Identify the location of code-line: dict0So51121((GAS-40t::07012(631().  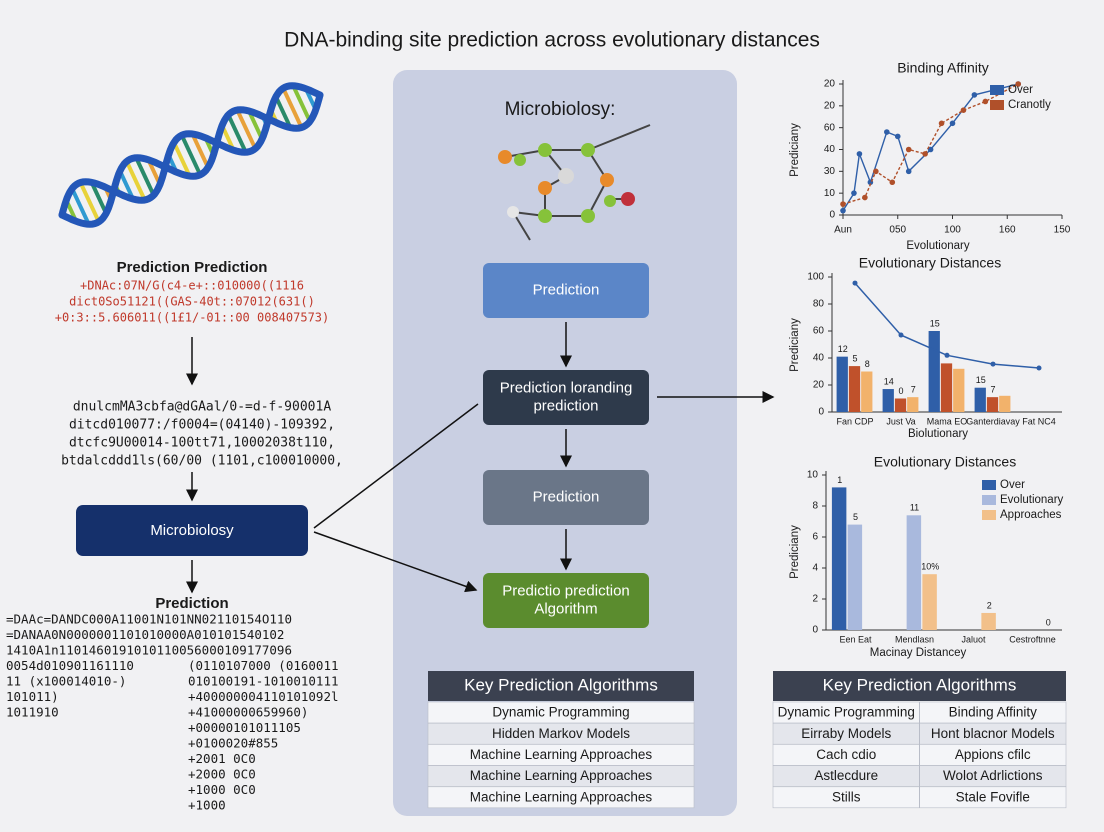
(192, 302).